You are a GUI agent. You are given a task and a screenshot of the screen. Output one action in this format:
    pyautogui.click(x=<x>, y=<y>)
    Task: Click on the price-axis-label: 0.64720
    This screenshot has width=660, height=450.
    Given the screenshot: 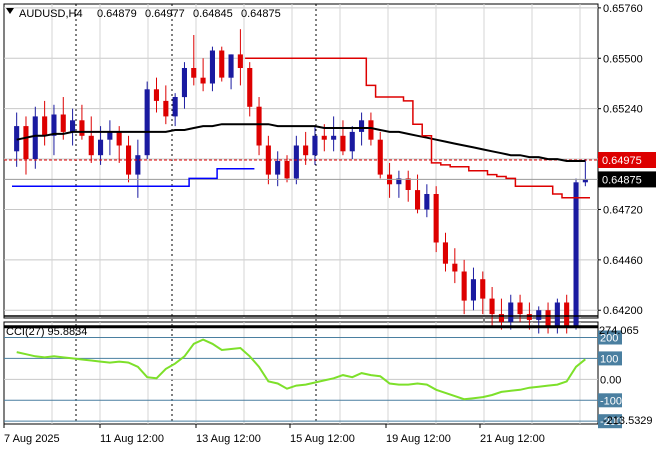 What is the action you would take?
    pyautogui.click(x=623, y=211)
    